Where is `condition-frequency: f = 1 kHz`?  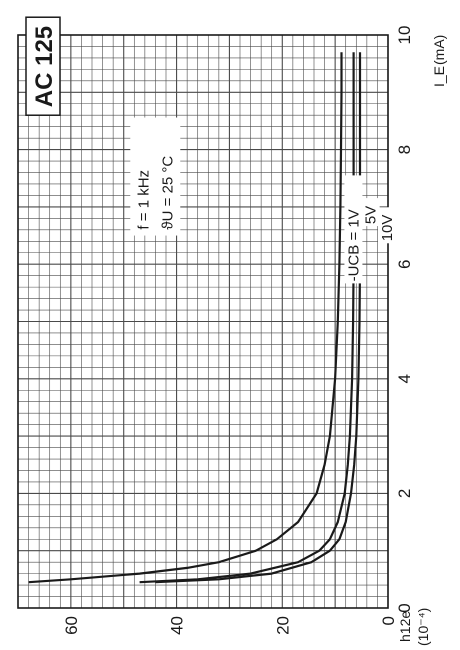 condition-frequency: f = 1 kHz is located at coordinates (143, 200).